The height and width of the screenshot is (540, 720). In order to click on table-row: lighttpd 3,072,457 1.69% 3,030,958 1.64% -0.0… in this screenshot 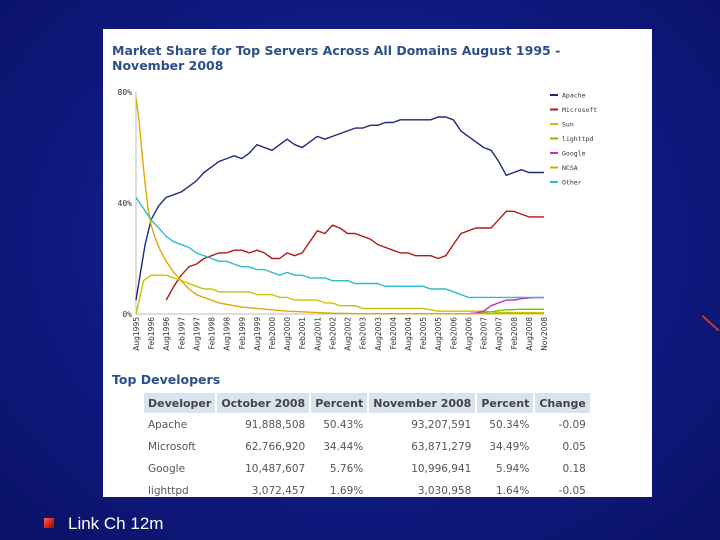, I will do `click(367, 491)`.